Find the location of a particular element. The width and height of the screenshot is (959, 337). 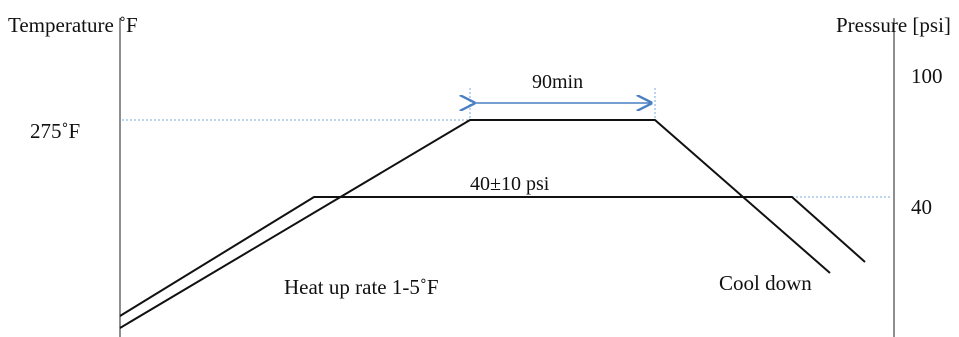

pressure-tick-high: 100 is located at coordinates (927, 76).